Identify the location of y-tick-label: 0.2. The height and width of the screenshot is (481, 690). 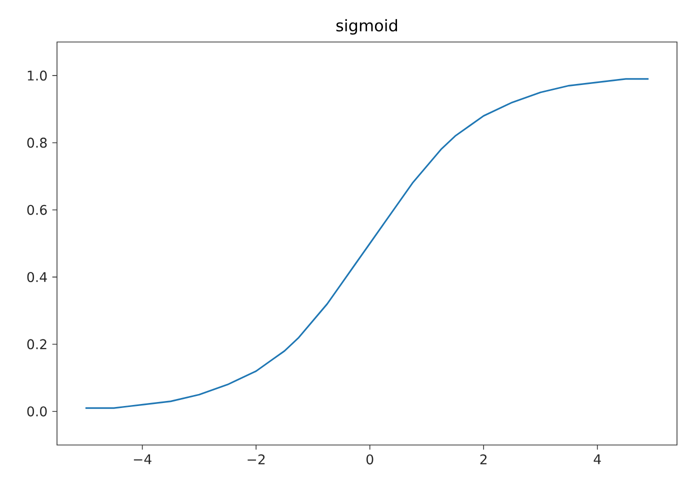
(36, 344).